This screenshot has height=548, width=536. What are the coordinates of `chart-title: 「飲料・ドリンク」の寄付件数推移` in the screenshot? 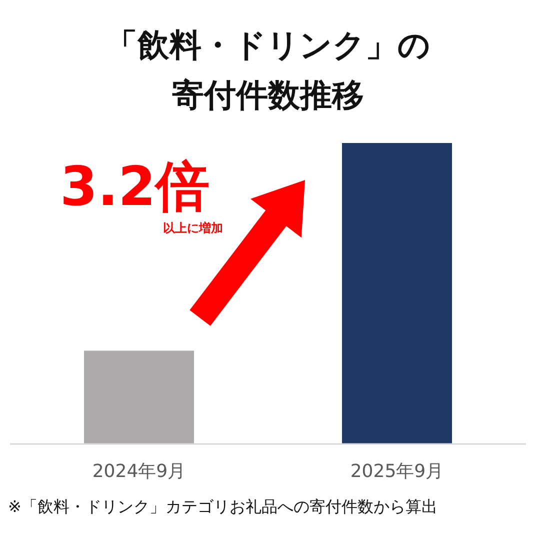 It's located at (268, 70).